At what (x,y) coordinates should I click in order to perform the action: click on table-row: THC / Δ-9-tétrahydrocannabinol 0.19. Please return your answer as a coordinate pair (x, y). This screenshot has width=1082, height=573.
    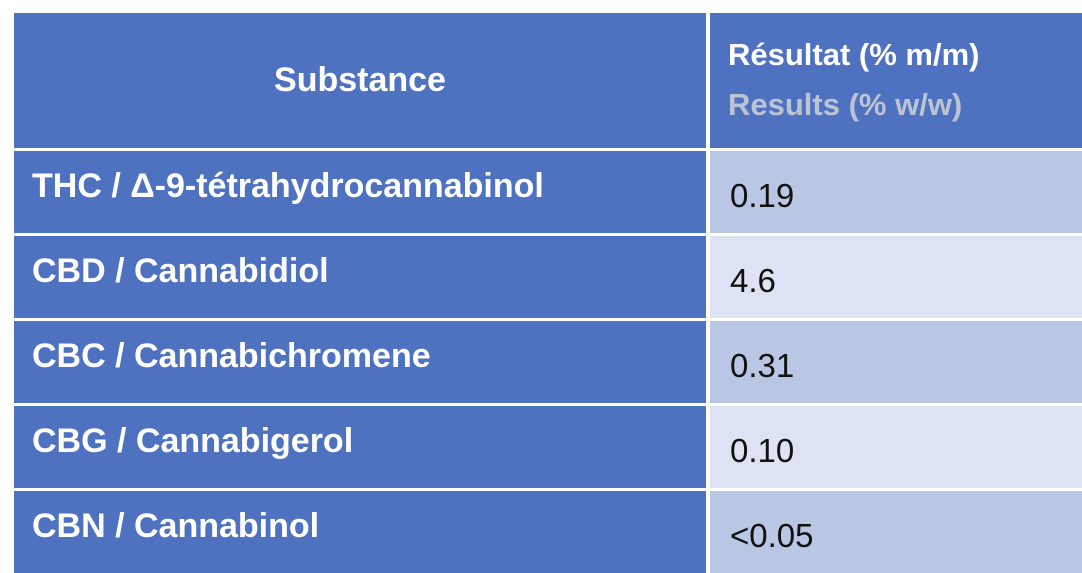
    Looking at the image, I should click on (548, 192).